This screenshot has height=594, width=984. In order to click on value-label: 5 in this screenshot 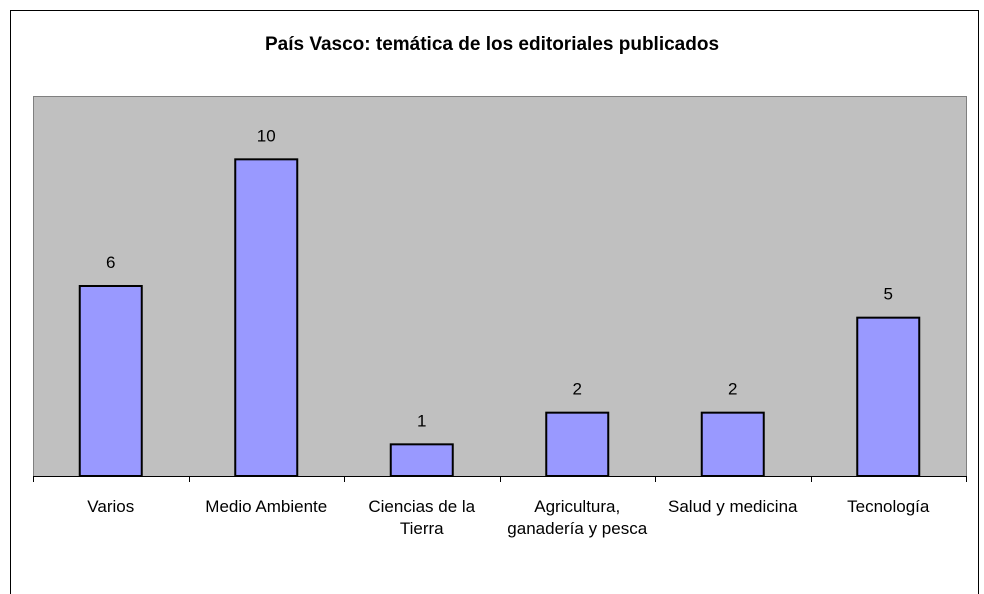, I will do `click(888, 294)`.